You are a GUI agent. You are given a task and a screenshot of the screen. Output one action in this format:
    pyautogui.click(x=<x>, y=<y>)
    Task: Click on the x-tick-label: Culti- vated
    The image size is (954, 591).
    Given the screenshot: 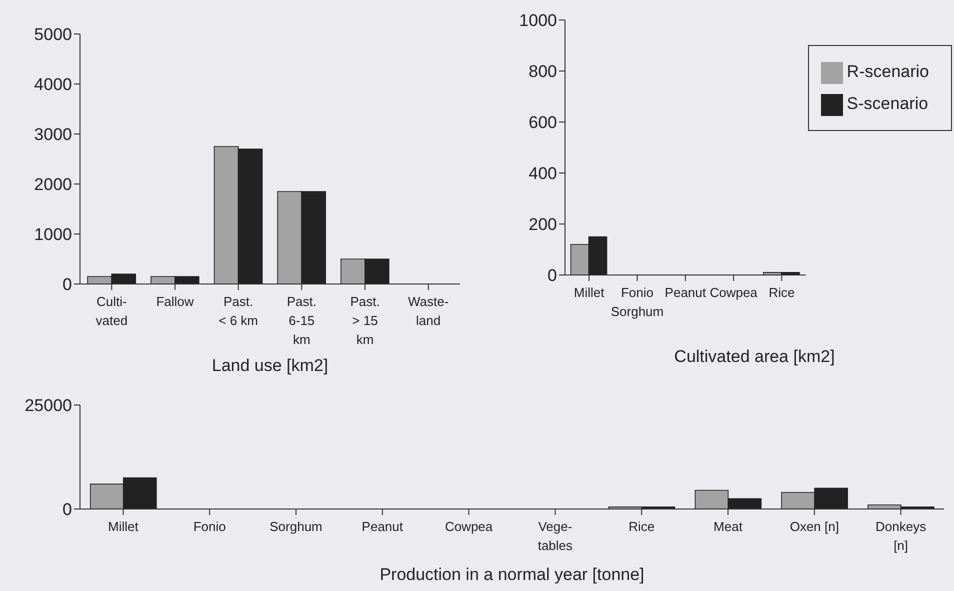 What is the action you would take?
    pyautogui.click(x=112, y=311)
    